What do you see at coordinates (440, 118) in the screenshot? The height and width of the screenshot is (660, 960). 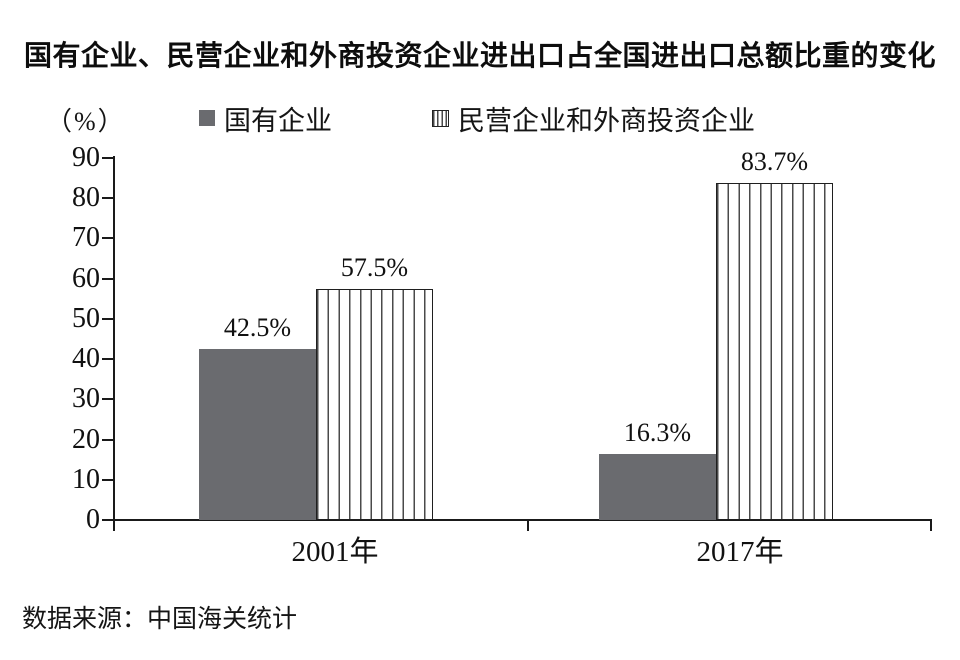 I see `legend-swatch-striped` at bounding box center [440, 118].